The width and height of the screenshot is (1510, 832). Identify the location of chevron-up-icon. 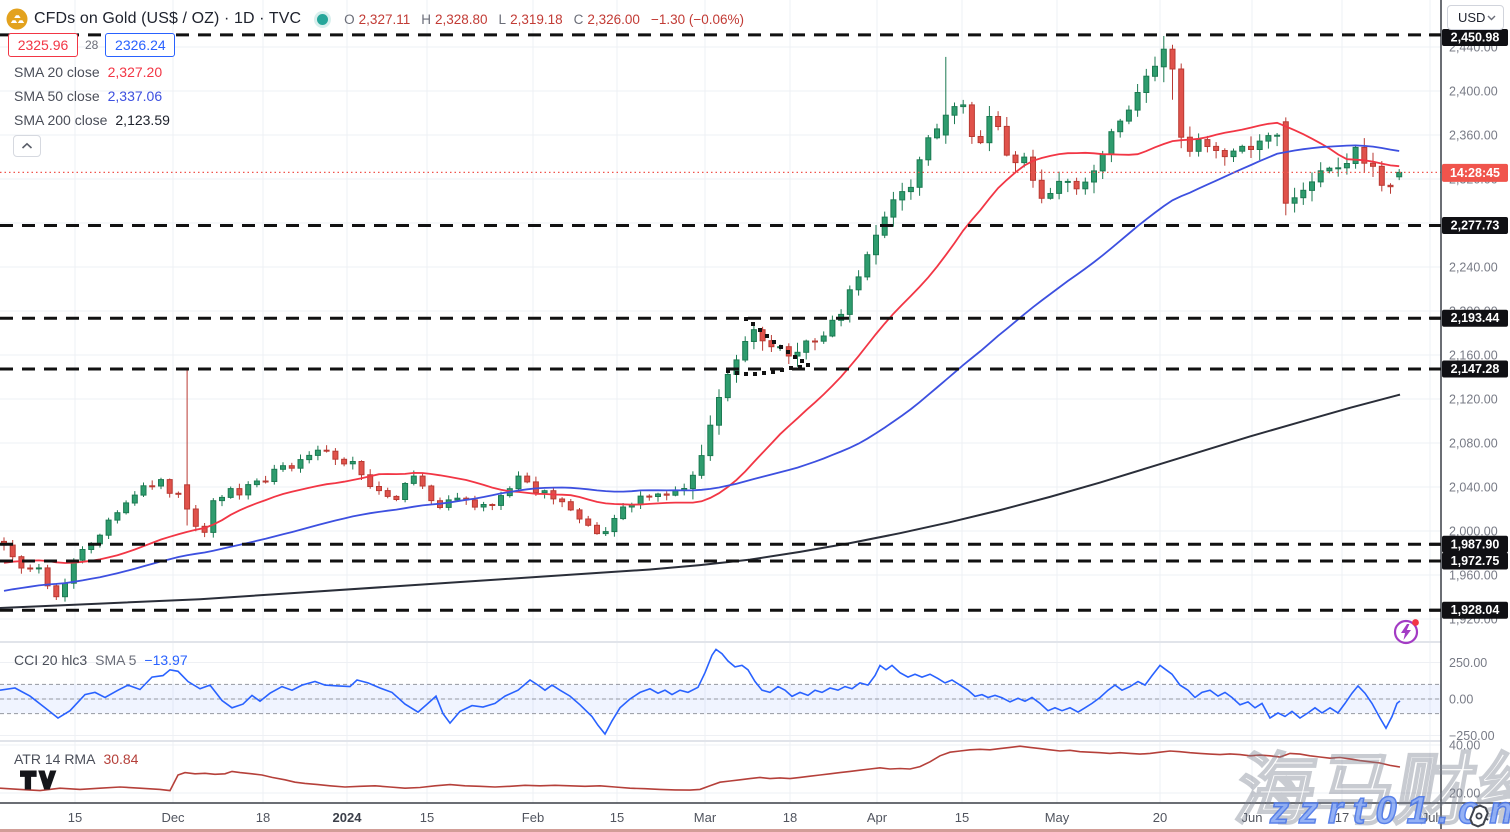
(27, 145).